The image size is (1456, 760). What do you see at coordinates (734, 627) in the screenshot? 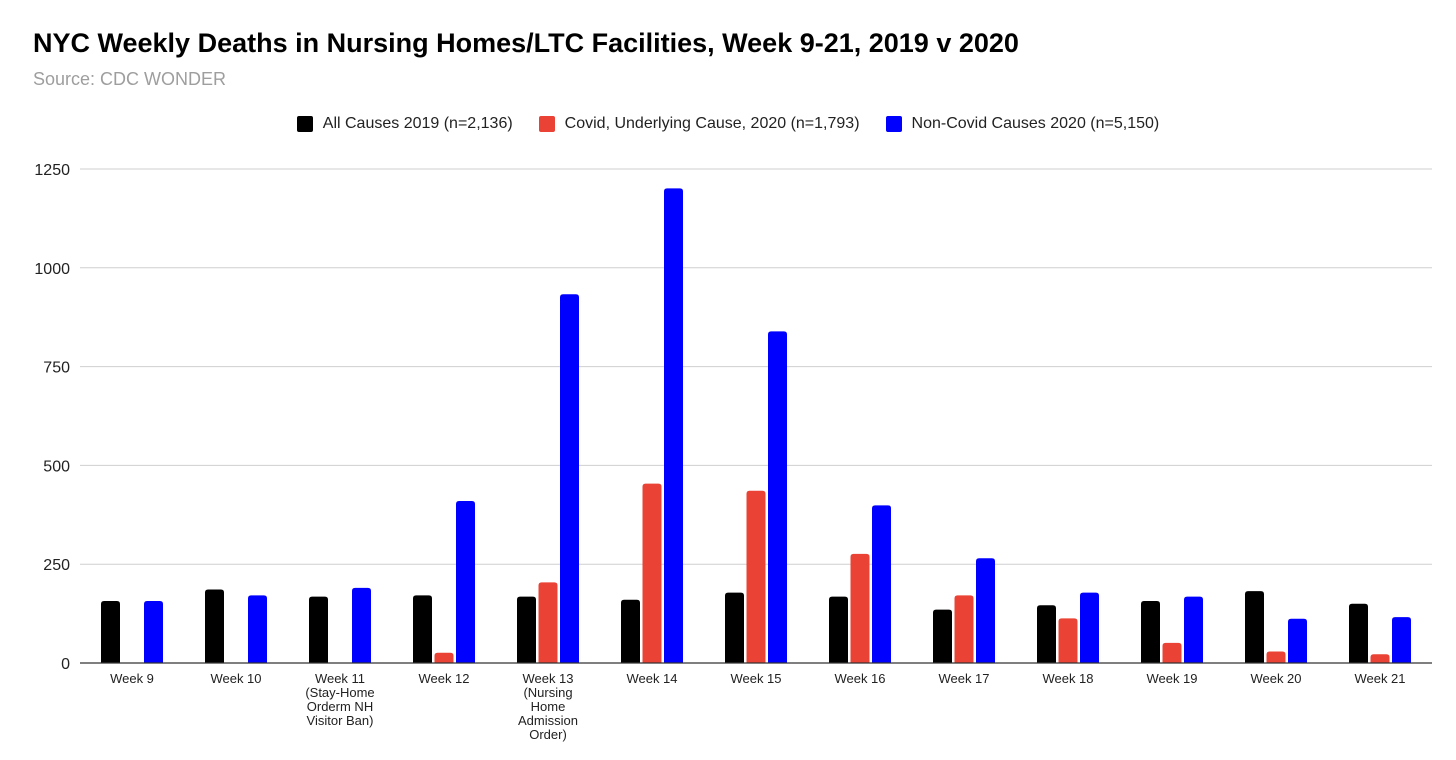
I see `bar-series1-week15` at bounding box center [734, 627].